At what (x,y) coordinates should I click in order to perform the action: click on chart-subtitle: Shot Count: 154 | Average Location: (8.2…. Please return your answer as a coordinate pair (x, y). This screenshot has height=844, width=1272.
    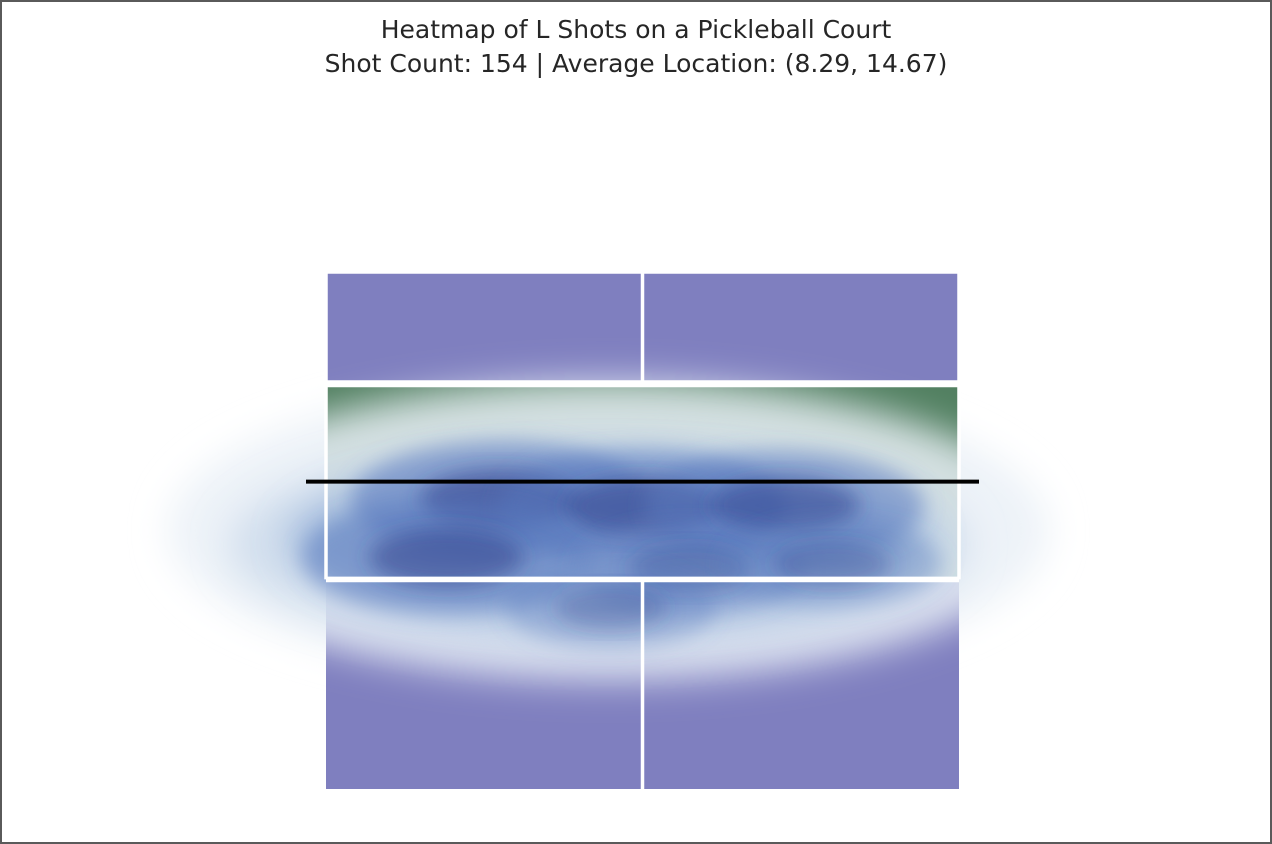
    Looking at the image, I should click on (636, 63).